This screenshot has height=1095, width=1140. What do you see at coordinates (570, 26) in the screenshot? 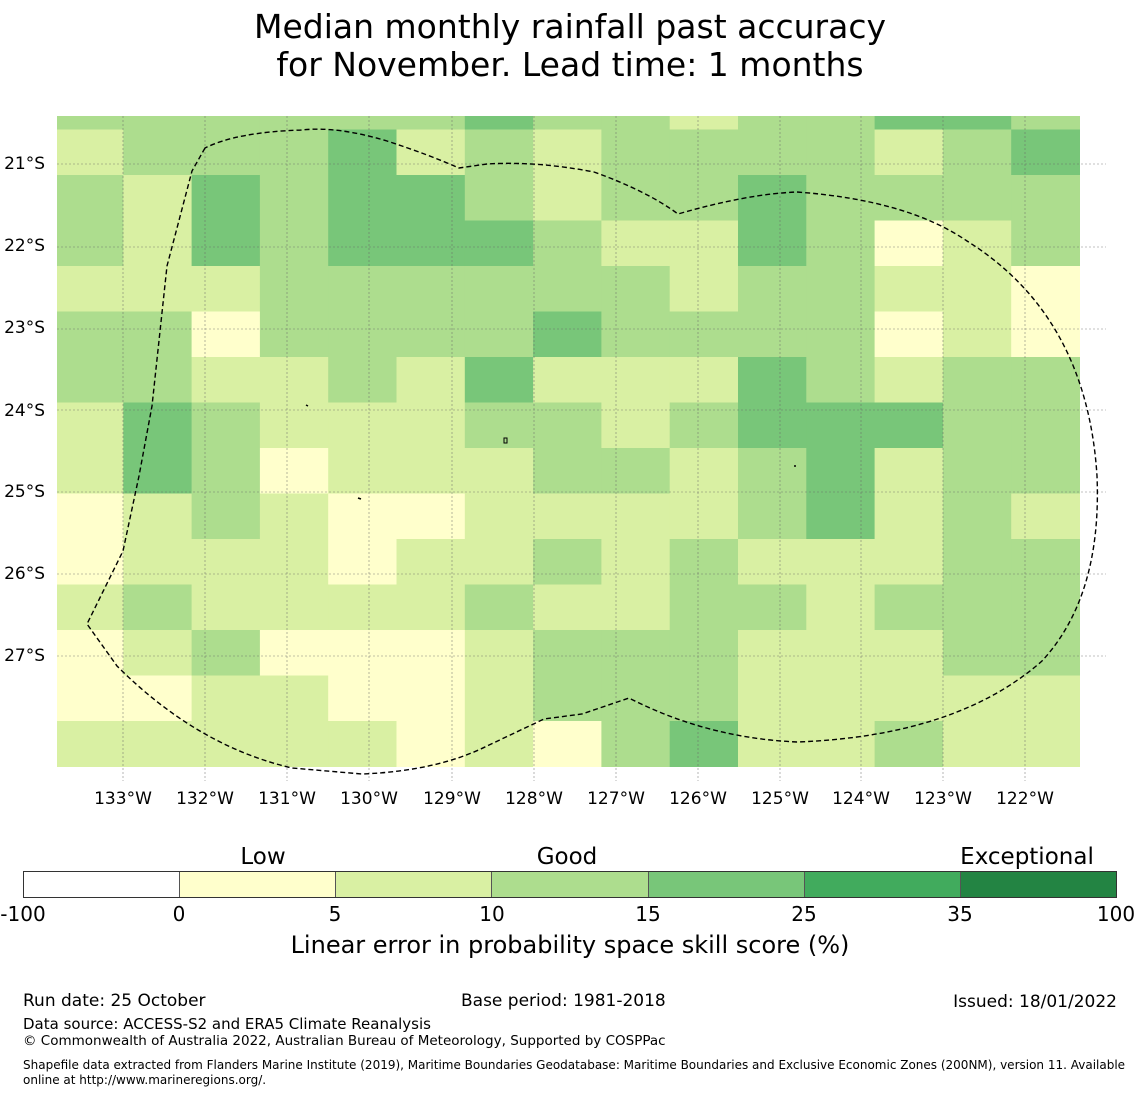
I see `chart-title-line1: Median monthly rainfall past accuracy` at bounding box center [570, 26].